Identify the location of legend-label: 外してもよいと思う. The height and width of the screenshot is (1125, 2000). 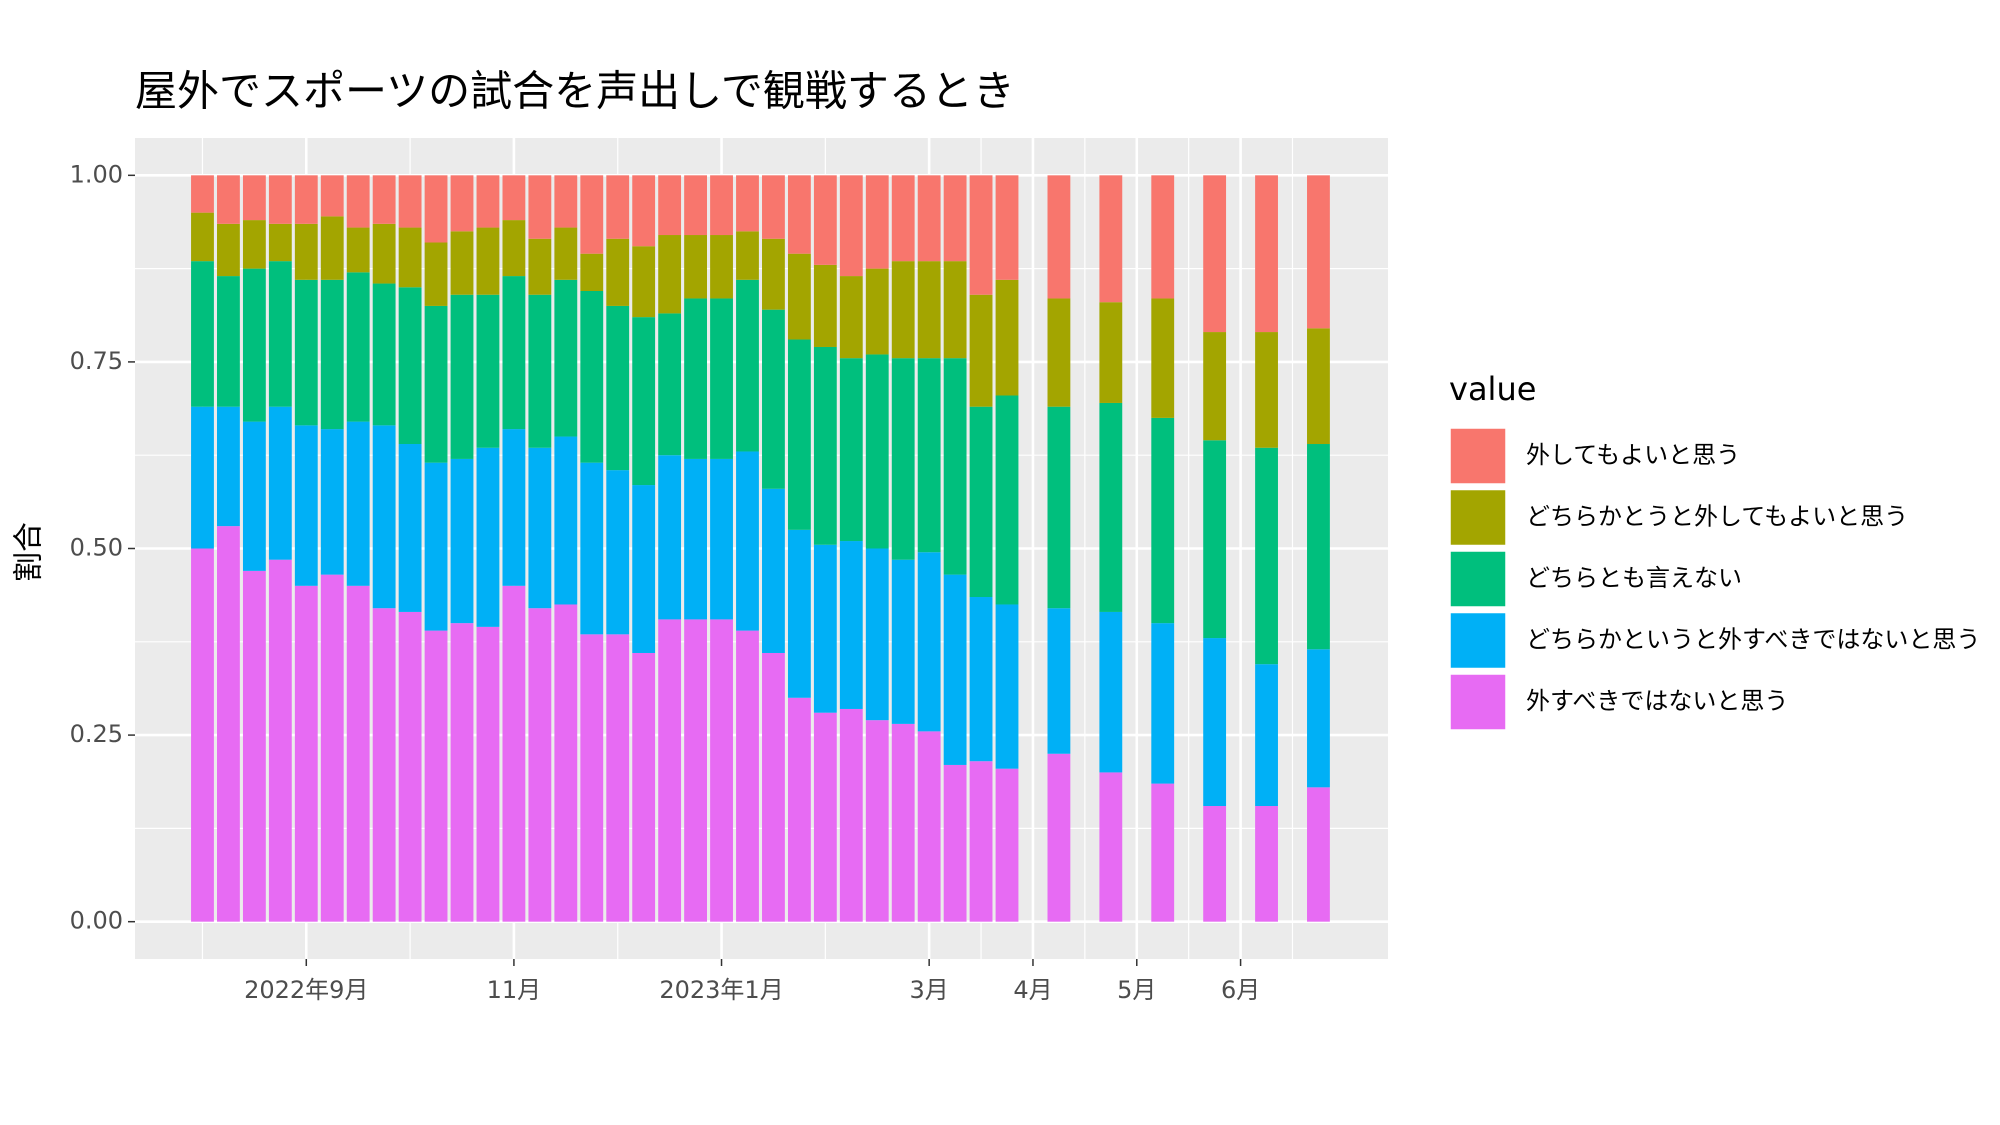
(1633, 455).